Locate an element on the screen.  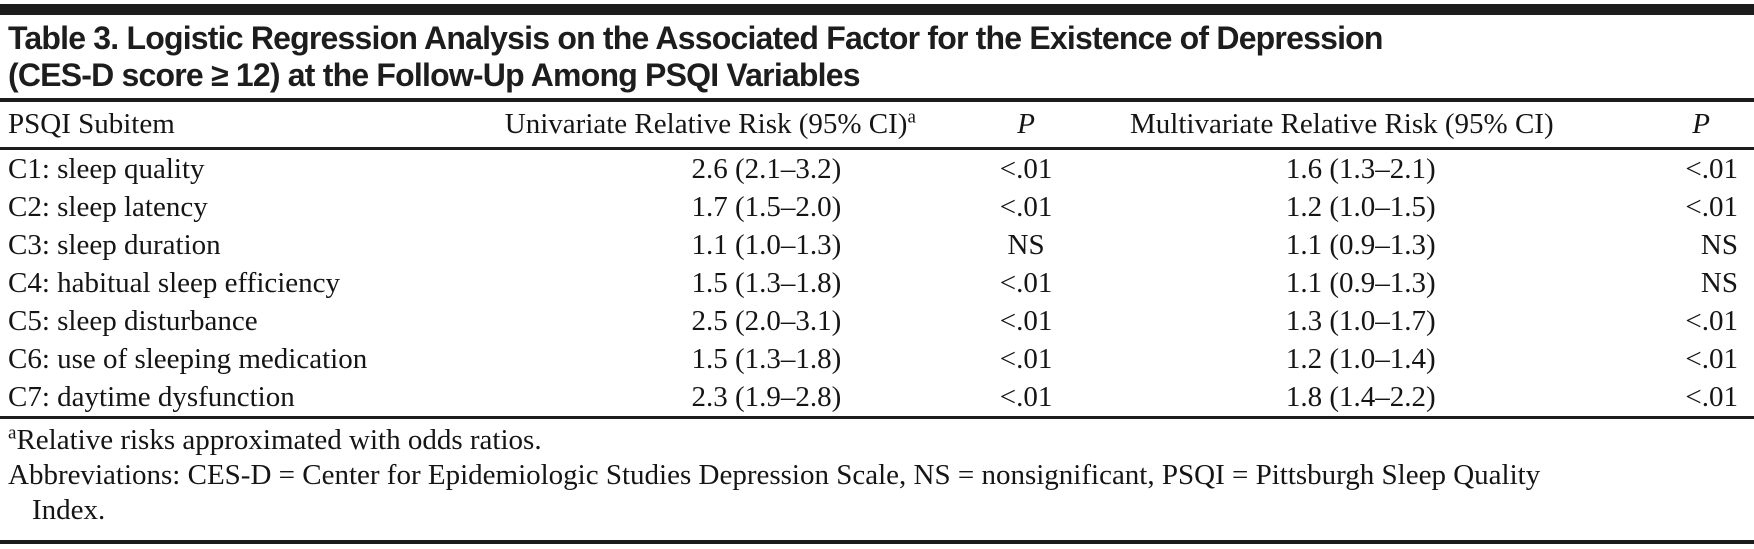
cell-p-univariate: NS is located at coordinates (1026, 244).